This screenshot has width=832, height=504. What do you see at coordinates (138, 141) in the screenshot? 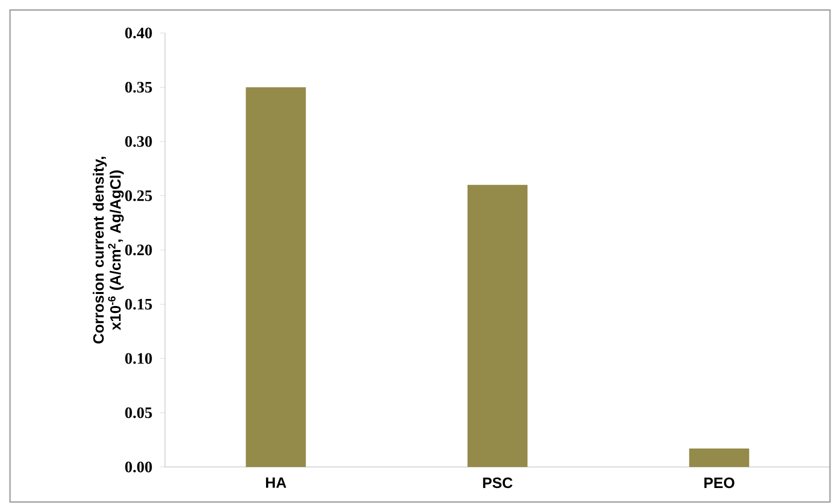
I see `y-tick-label: 0.30` at bounding box center [138, 141].